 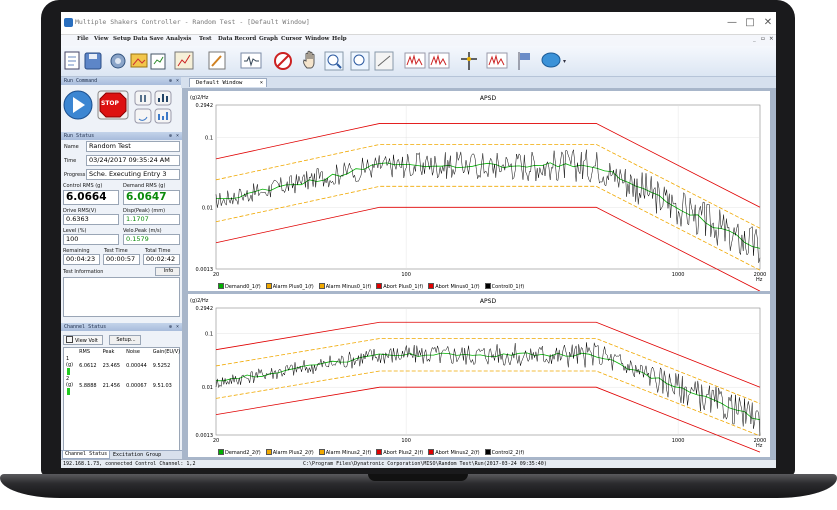 What do you see at coordinates (504, 452) in the screenshot?
I see `legend-item: Control2_2(f)` at bounding box center [504, 452].